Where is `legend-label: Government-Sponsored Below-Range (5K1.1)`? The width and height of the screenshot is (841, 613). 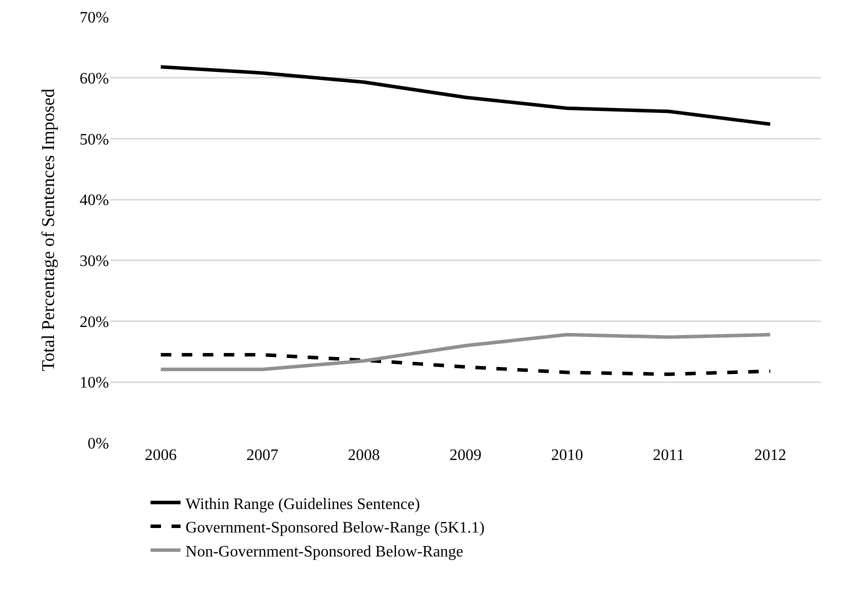 legend-label: Government-Sponsored Below-Range (5K1.1) is located at coordinates (335, 528).